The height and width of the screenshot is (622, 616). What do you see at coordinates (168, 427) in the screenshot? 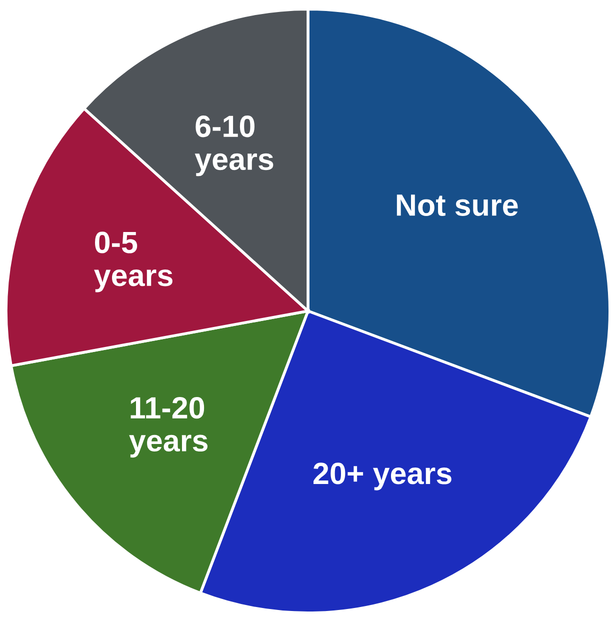
I see `slice-label: 11-20 years` at bounding box center [168, 427].